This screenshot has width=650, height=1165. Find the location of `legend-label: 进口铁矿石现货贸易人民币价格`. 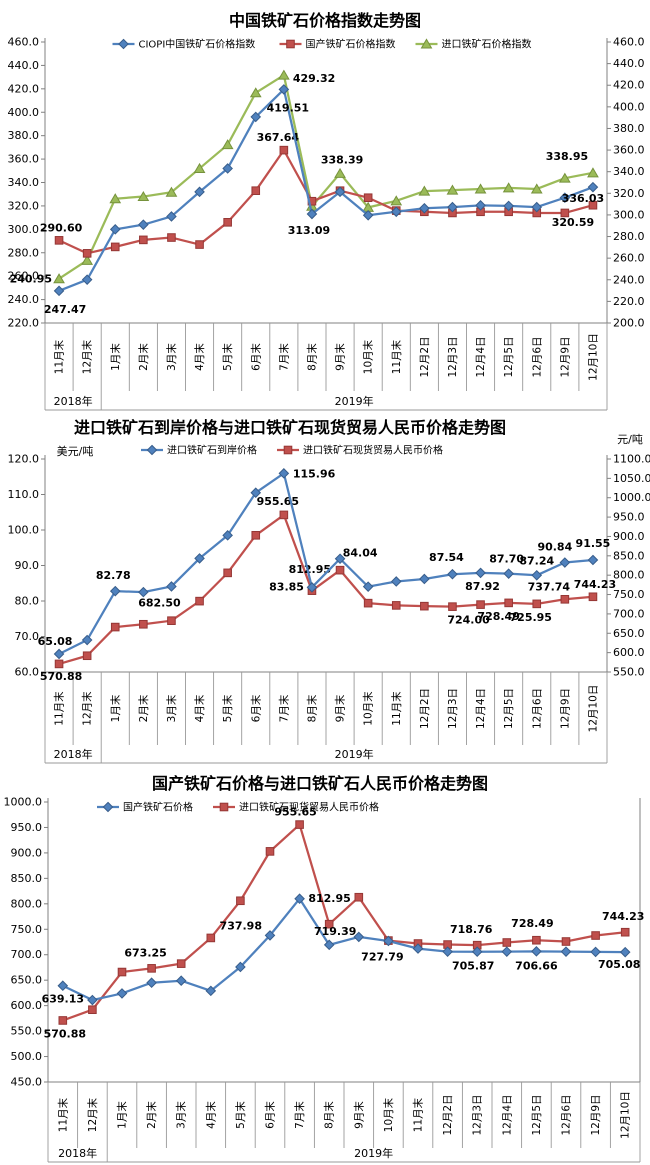

legend-label: 进口铁矿石现货贸易人民币价格 is located at coordinates (309, 807).